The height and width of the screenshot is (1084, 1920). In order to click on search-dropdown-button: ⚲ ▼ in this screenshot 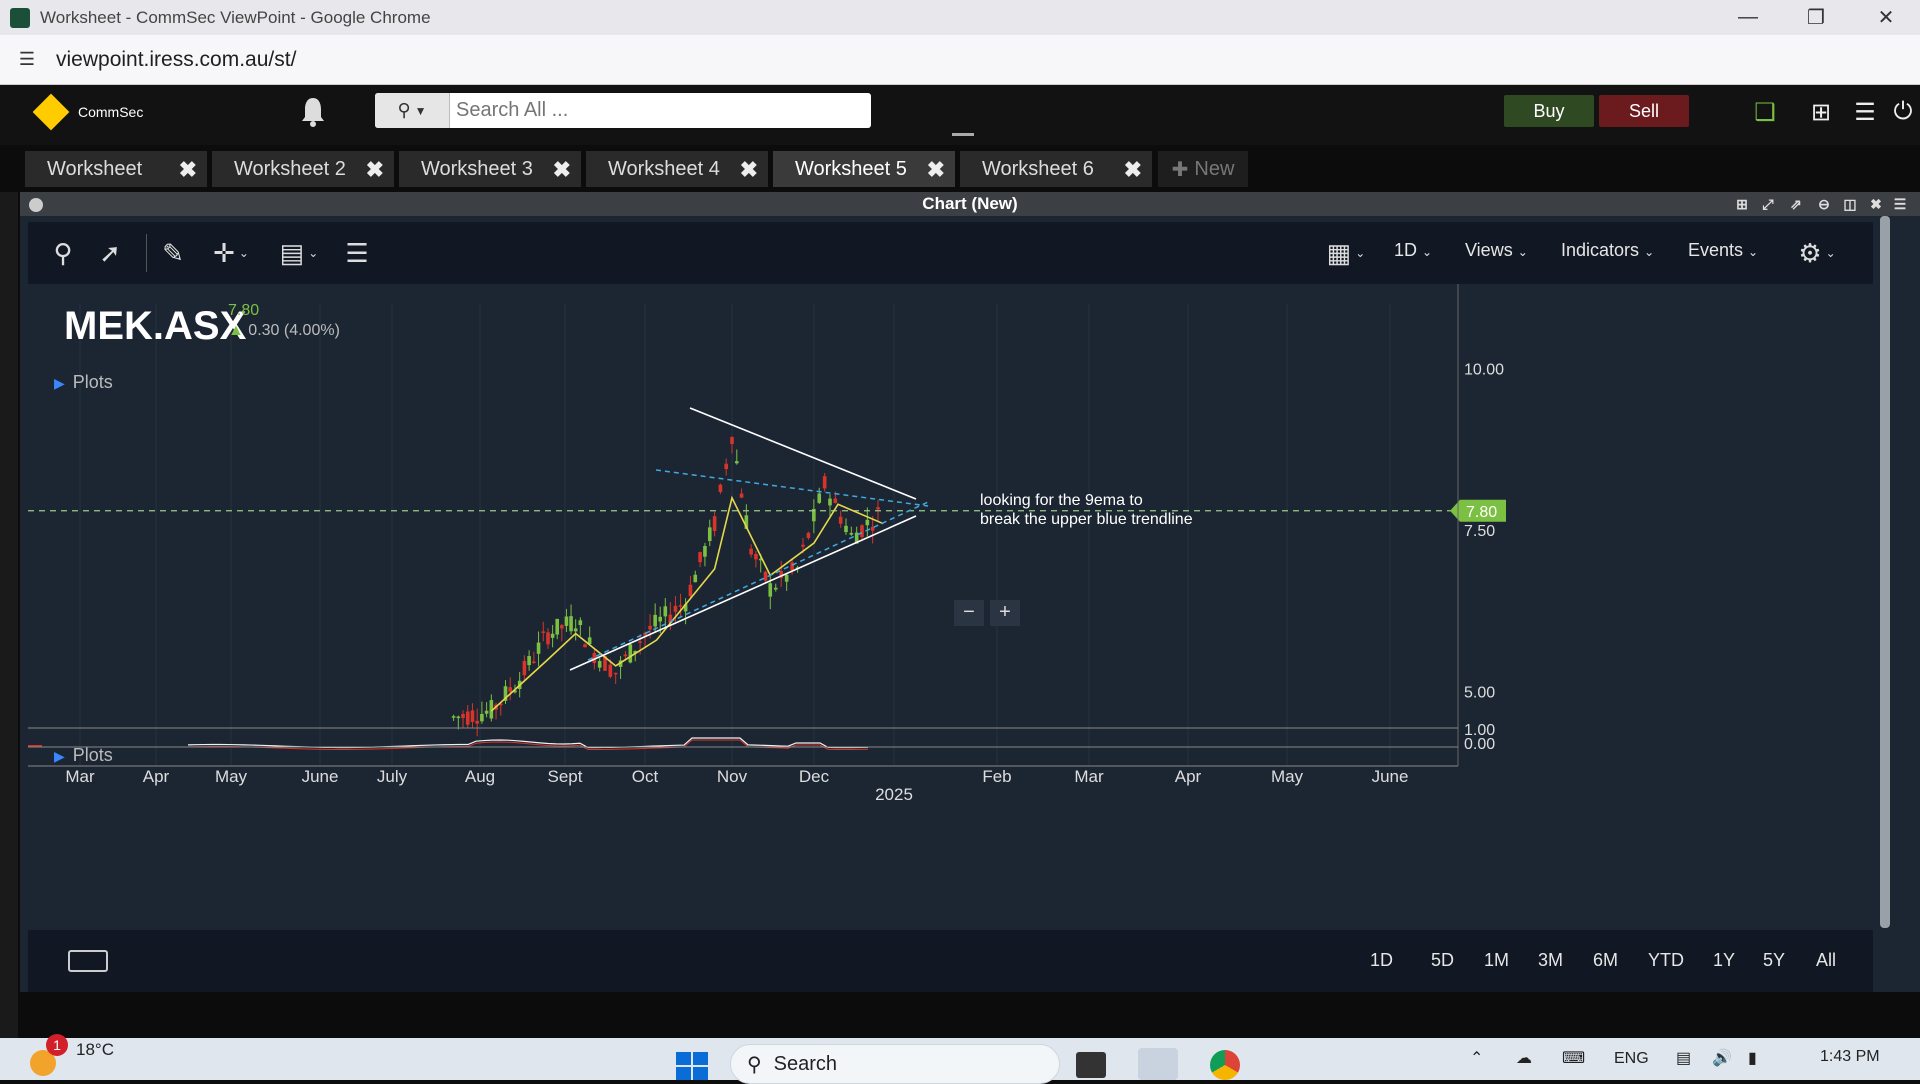, I will do `click(412, 110)`.